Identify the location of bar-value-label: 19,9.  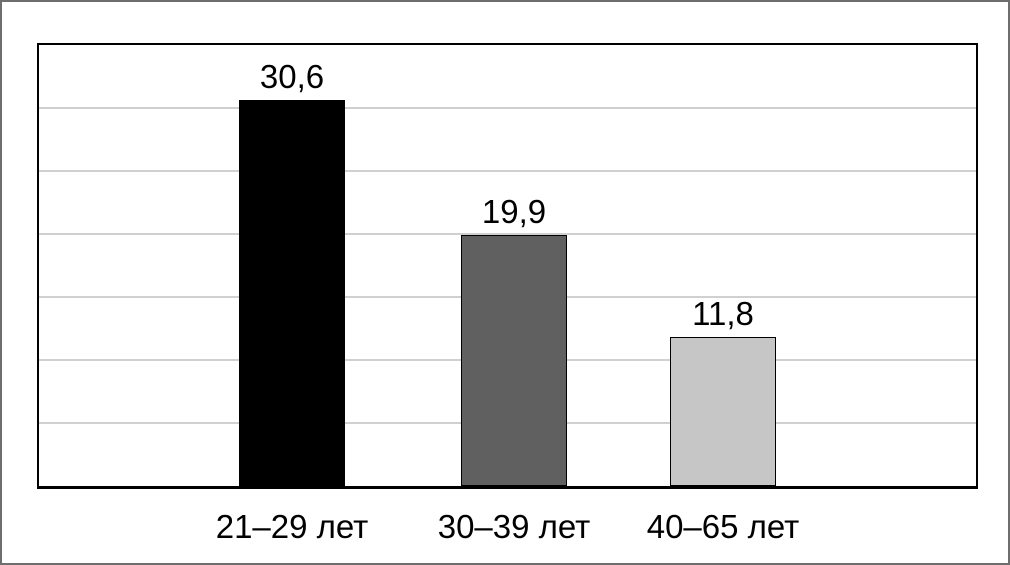
(514, 211).